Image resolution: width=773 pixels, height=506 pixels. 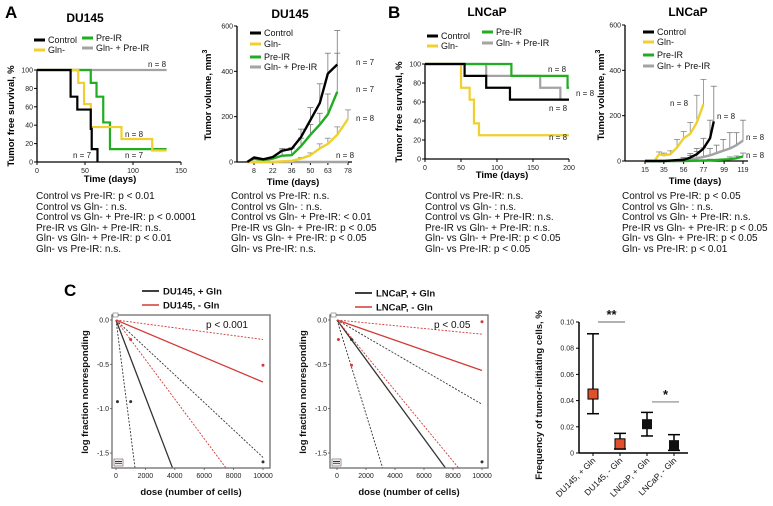 What do you see at coordinates (645, 170) in the screenshot?
I see `x-tick-label: 15` at bounding box center [645, 170].